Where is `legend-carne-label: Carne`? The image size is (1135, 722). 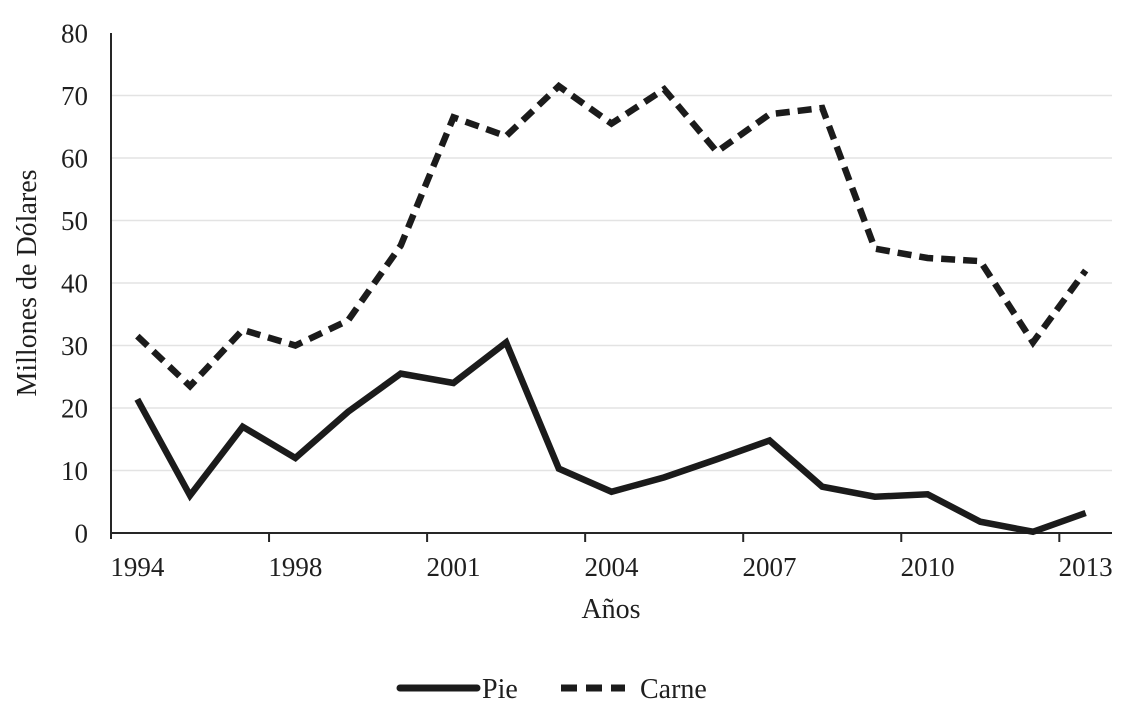 legend-carne-label: Carne is located at coordinates (673, 689).